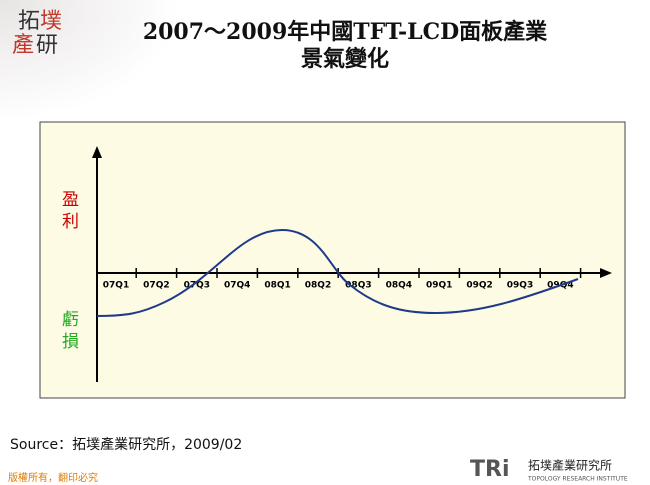 This screenshot has height=485, width=650. What do you see at coordinates (520, 286) in the screenshot?
I see `x-category-label: 09Q3` at bounding box center [520, 286].